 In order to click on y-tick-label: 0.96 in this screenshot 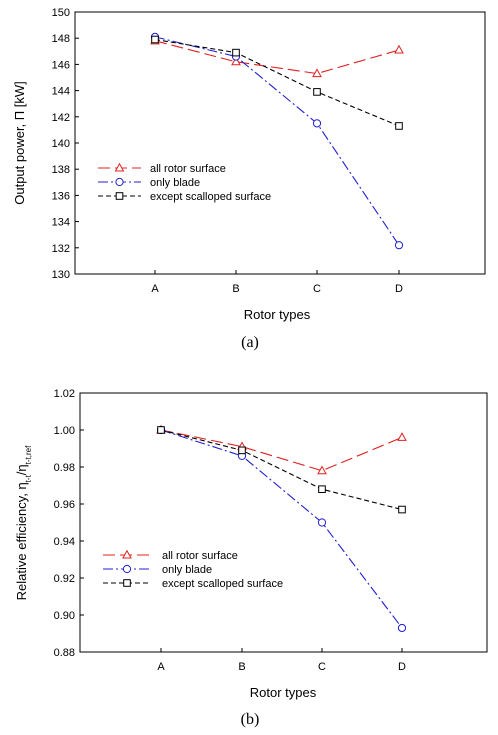, I will do `click(64, 505)`.